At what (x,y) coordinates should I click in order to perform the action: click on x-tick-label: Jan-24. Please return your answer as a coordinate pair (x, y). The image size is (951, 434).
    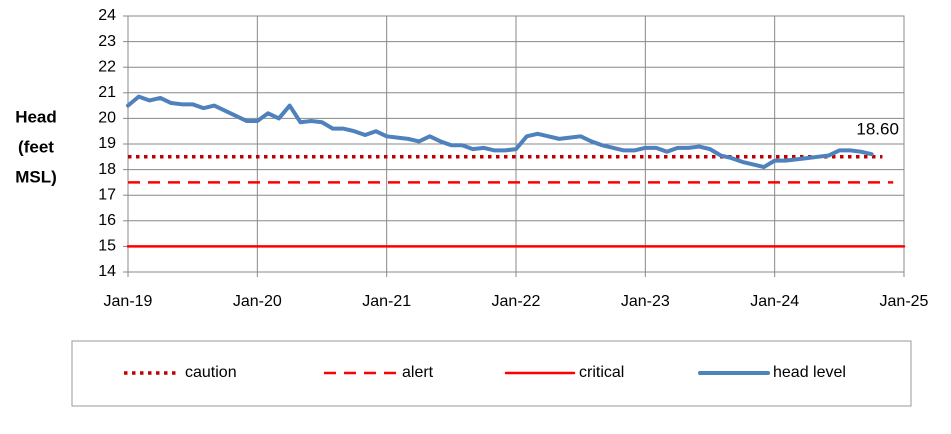
    Looking at the image, I should click on (774, 301).